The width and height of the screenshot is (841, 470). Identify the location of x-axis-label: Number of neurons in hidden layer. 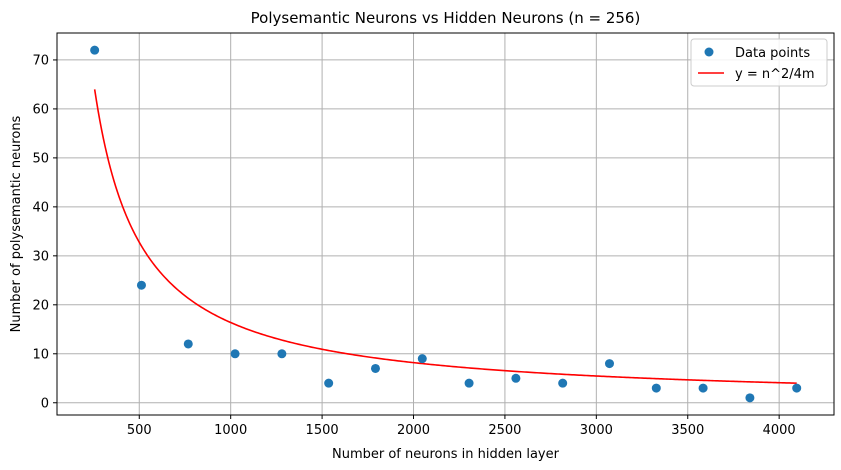
(446, 454).